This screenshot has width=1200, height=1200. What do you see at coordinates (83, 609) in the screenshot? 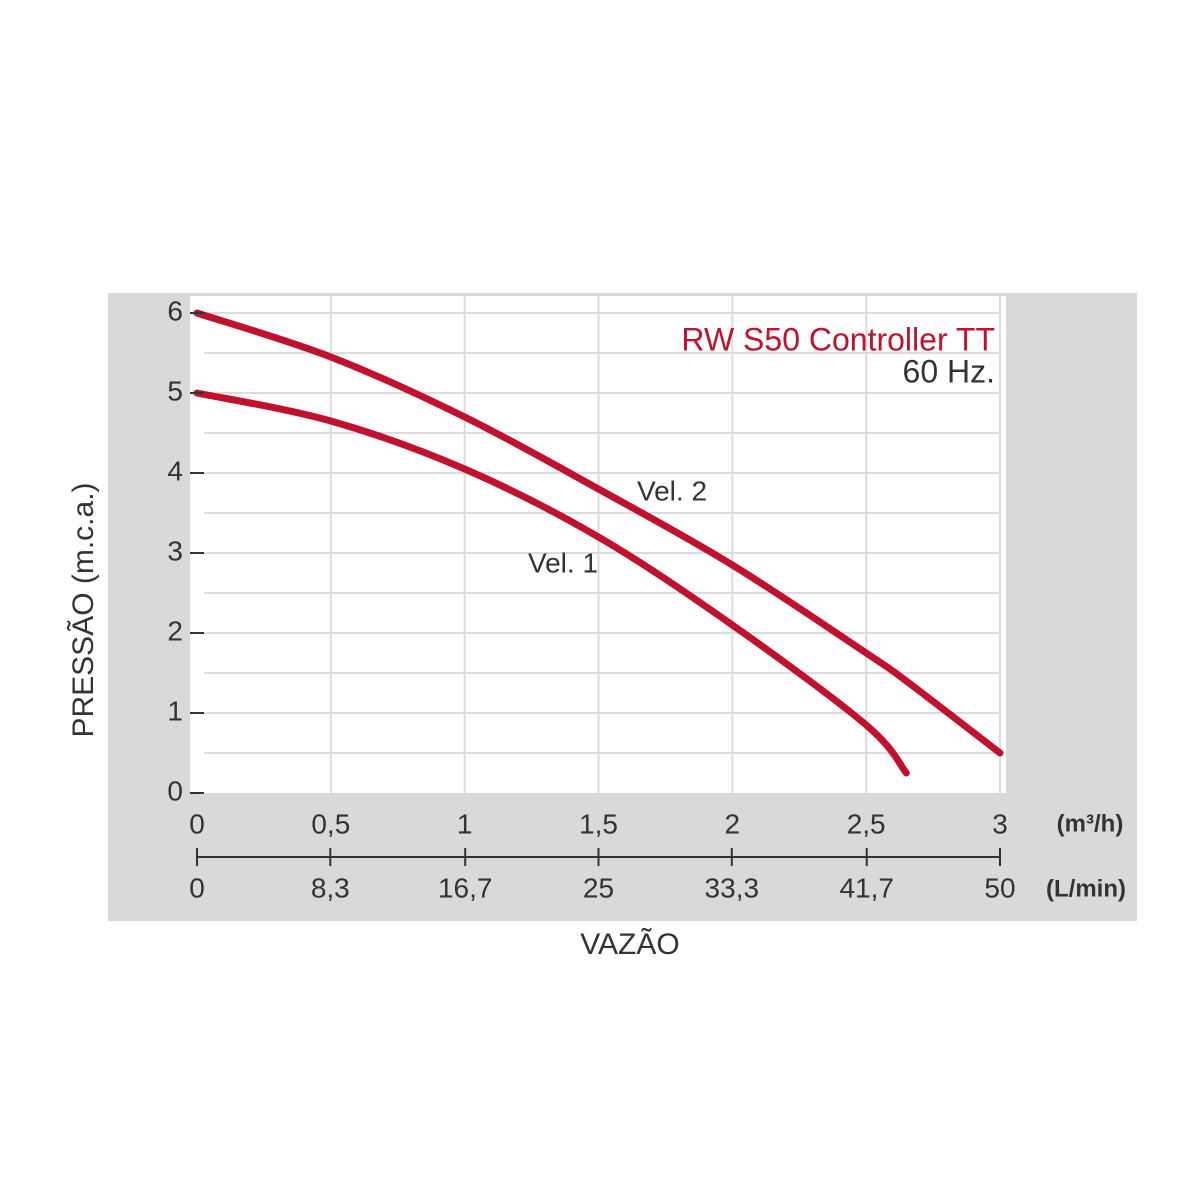
I see `y-axis-label: PRESSÃO (m.c.a.)` at bounding box center [83, 609].